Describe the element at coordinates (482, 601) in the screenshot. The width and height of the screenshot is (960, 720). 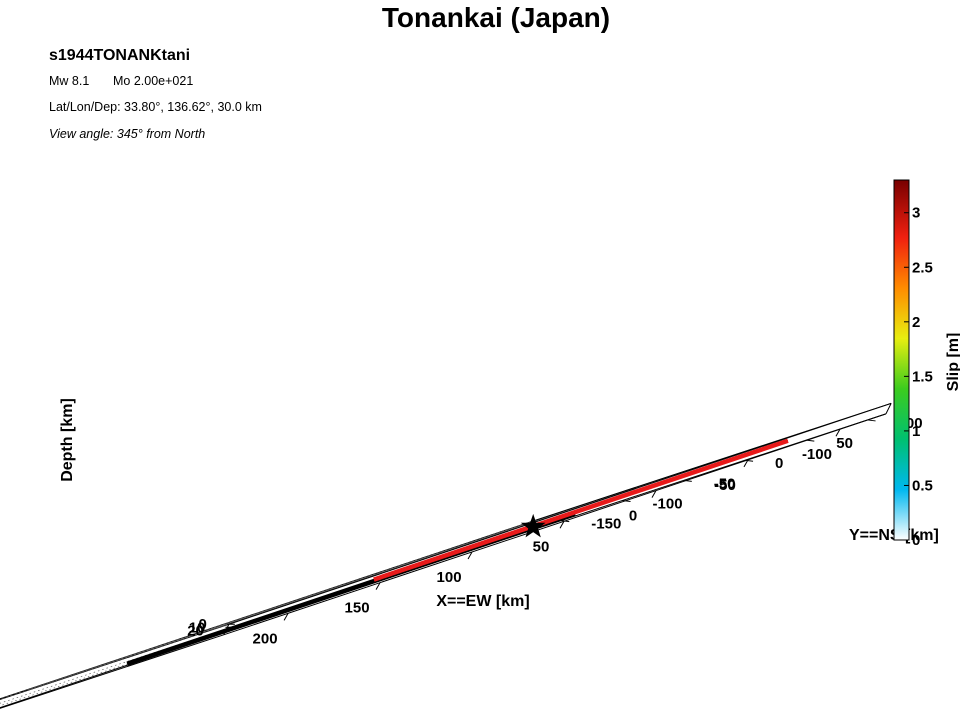
I see `x-axis-label: X==EW [km]` at that location.